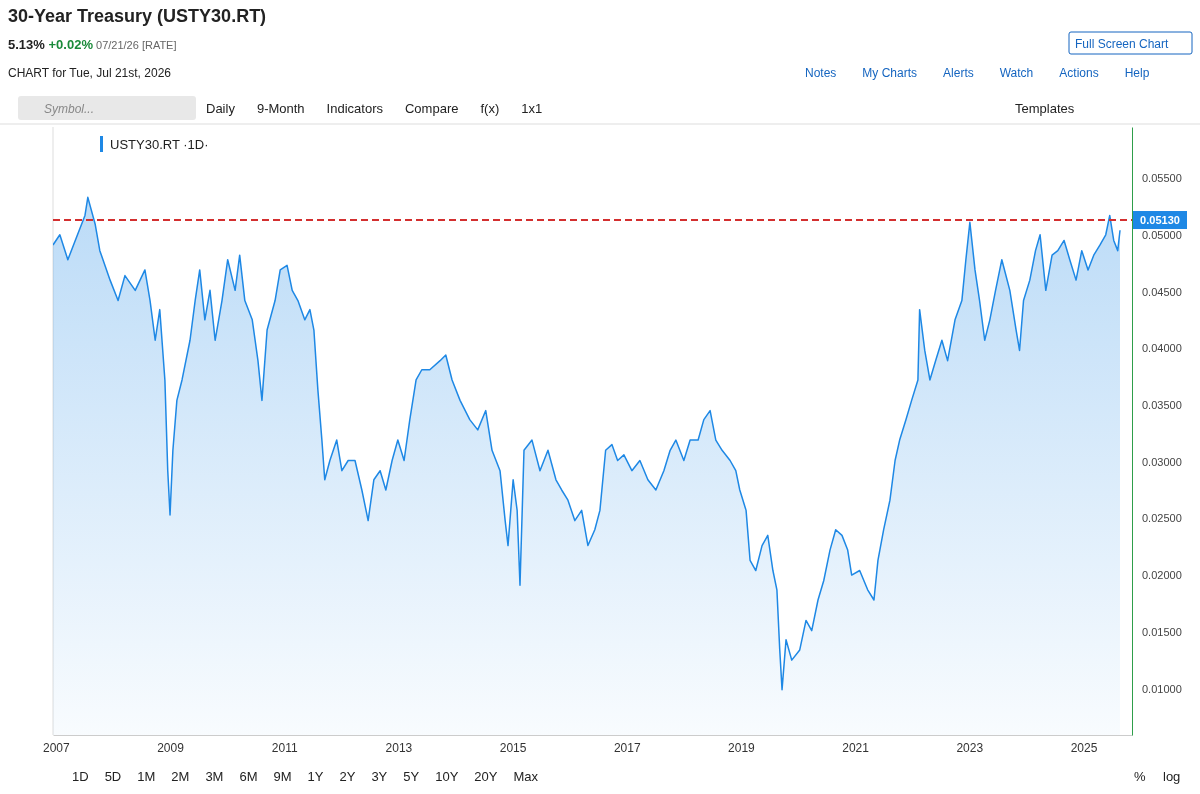 This screenshot has width=1200, height=794. What do you see at coordinates (1162, 688) in the screenshot?
I see `y-tick-label: 0.01000` at bounding box center [1162, 688].